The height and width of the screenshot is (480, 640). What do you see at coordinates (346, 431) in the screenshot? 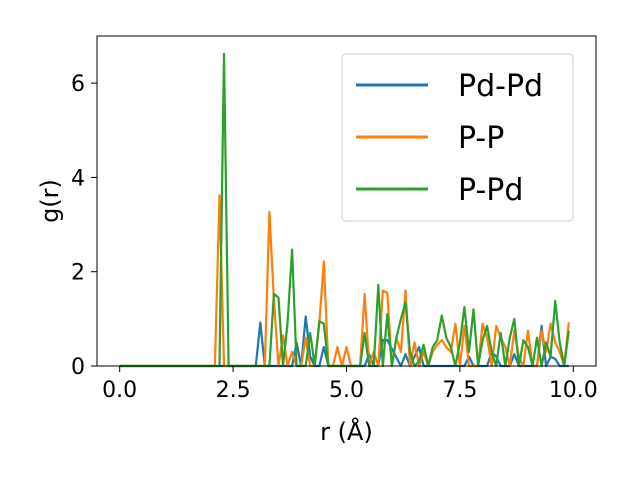
I see `x-axis-label: r (Å)` at bounding box center [346, 431].